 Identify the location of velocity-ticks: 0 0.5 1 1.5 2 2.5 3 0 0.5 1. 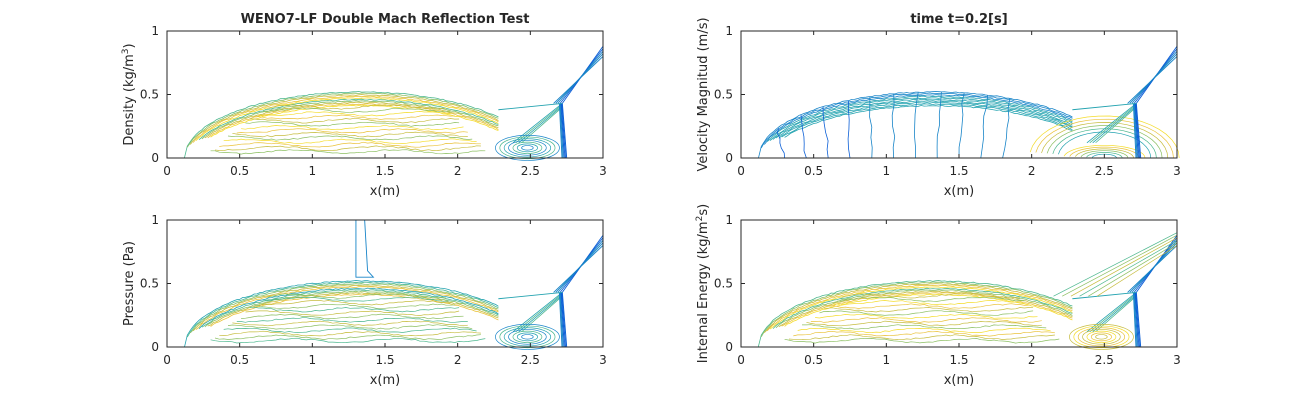
(947, 101).